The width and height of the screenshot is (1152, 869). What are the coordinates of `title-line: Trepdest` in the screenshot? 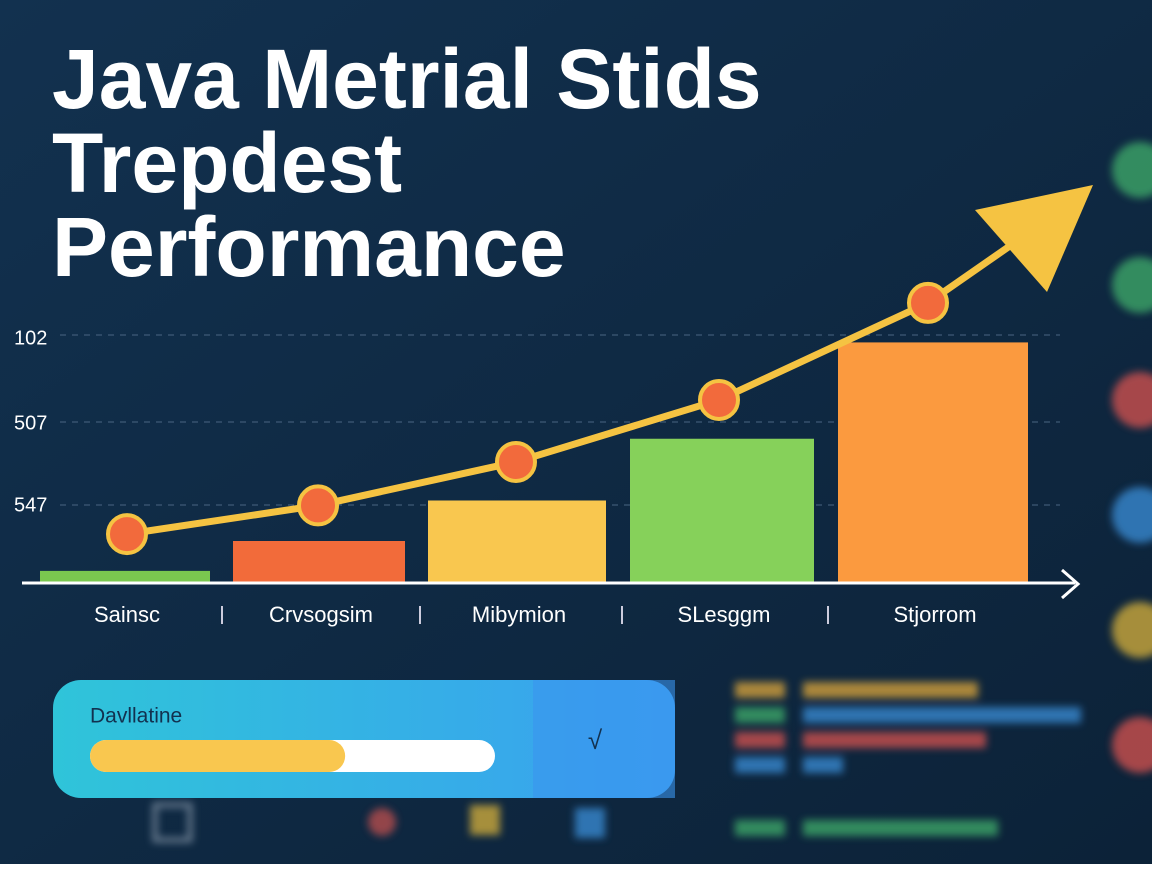 It's located at (227, 163).